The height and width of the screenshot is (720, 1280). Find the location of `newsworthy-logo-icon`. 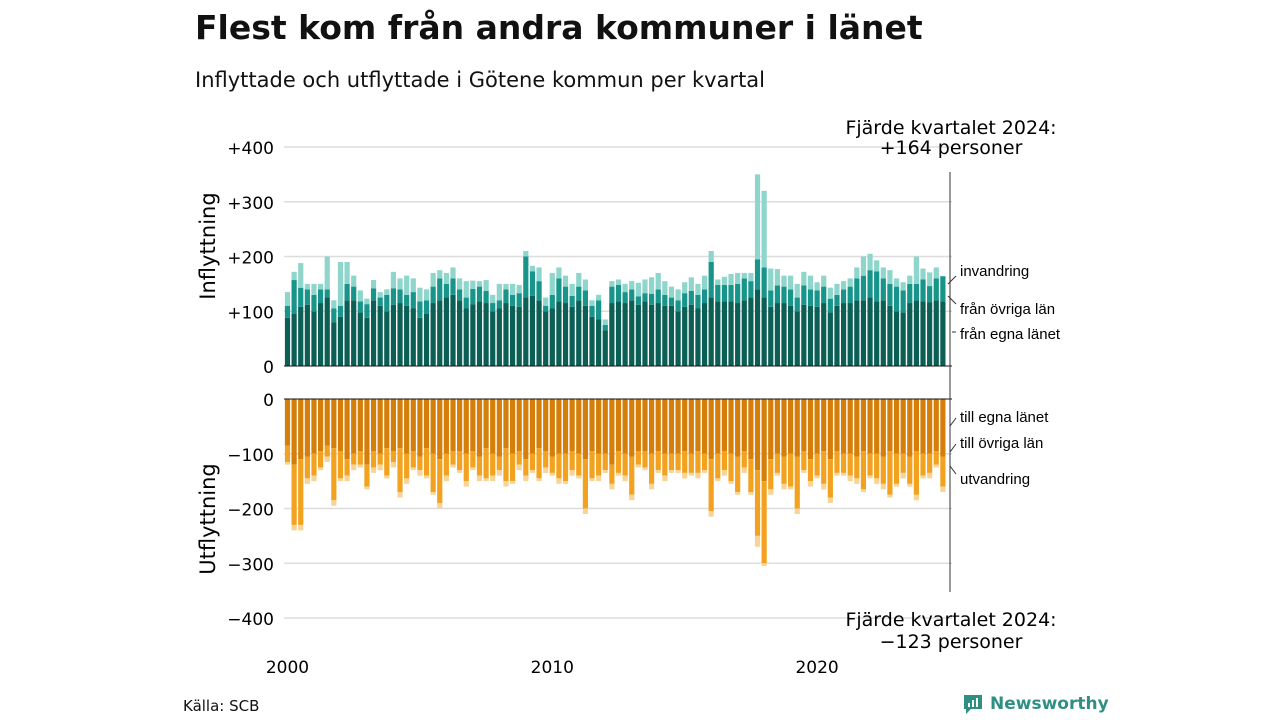

newsworthy-logo-icon is located at coordinates (973, 704).